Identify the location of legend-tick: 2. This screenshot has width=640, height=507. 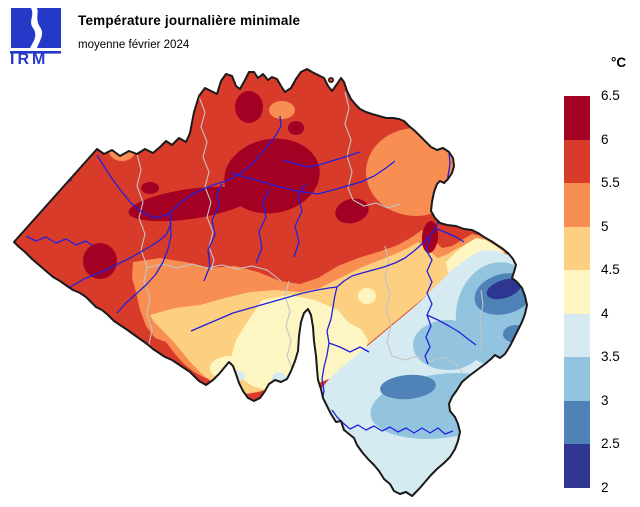
(605, 487).